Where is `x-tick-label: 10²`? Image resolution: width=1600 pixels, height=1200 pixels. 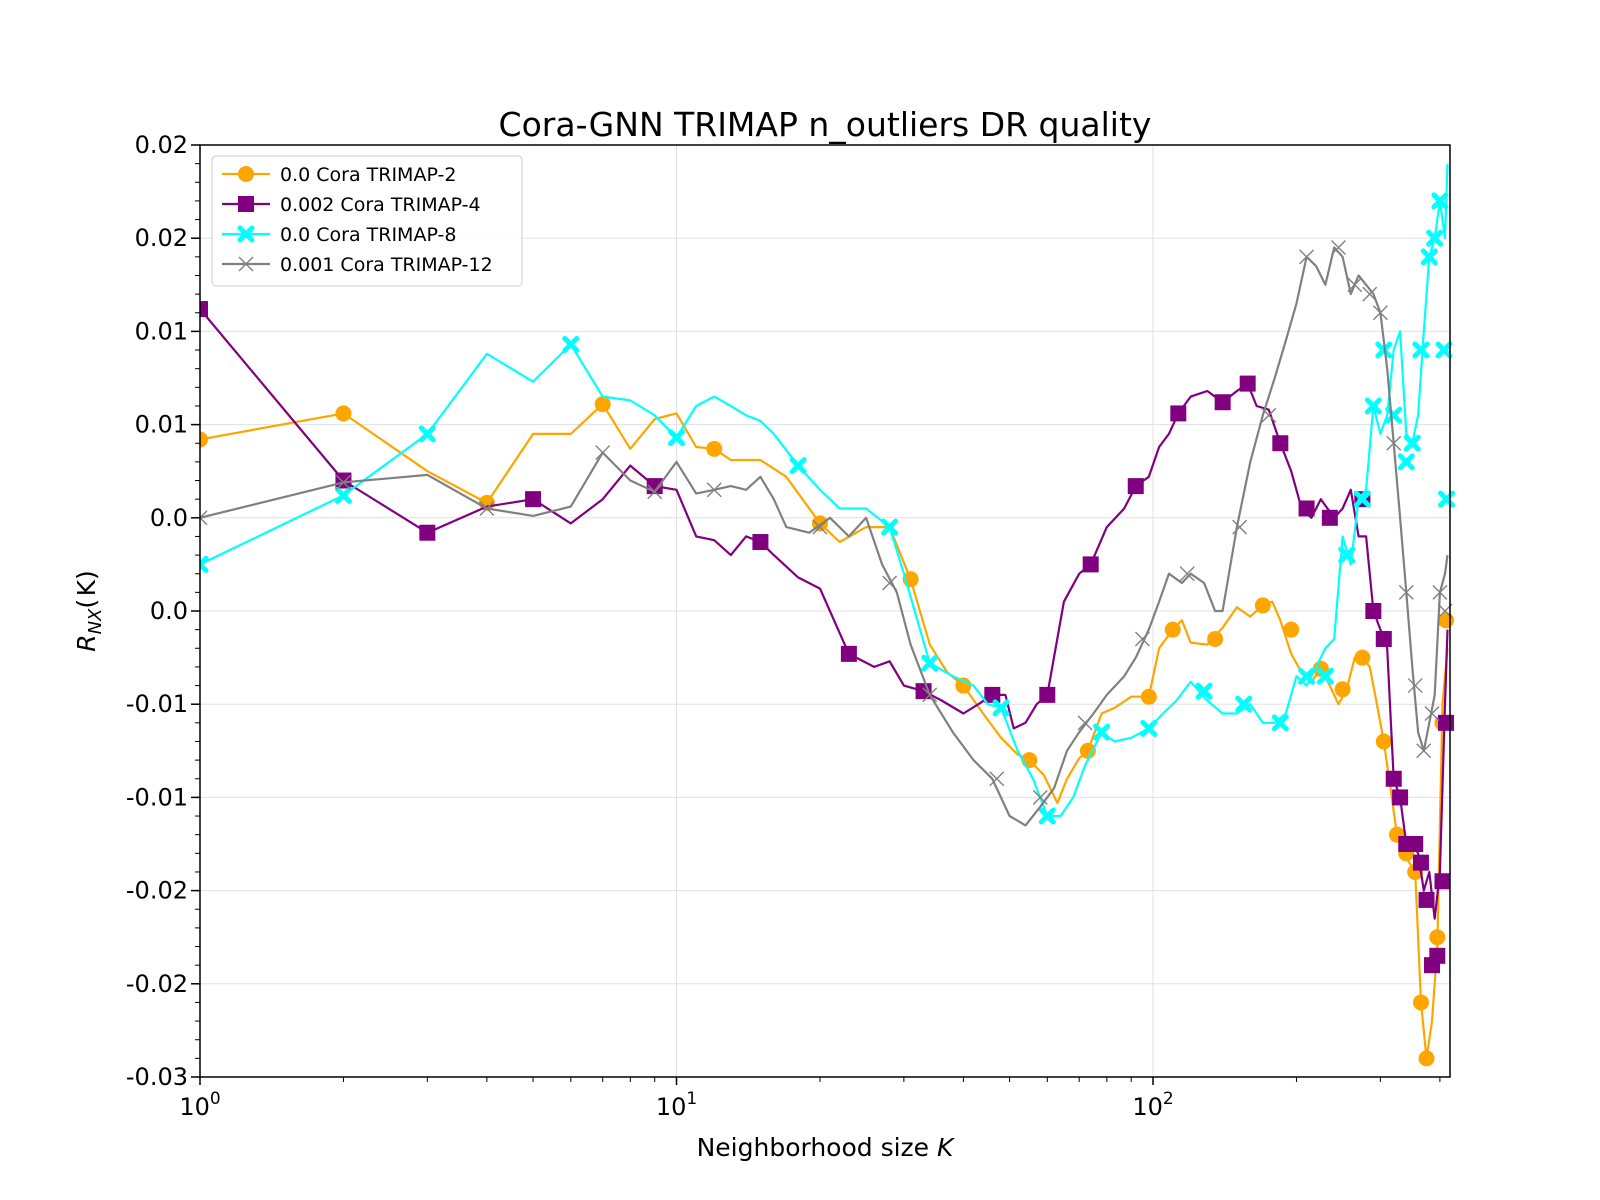 x-tick-label: 10² is located at coordinates (1152, 1105).